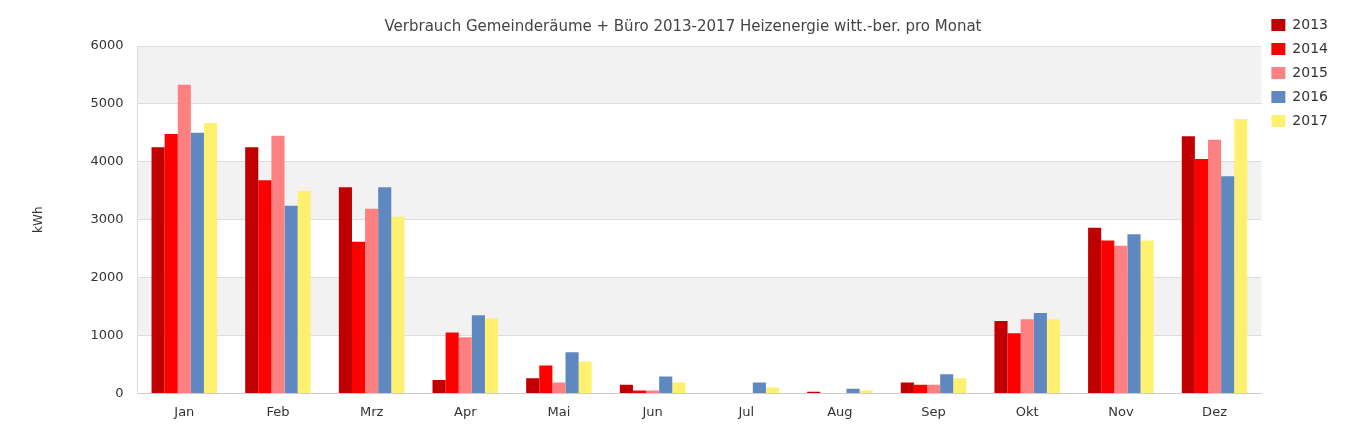 The height and width of the screenshot is (427, 1362). Describe the element at coordinates (371, 411) in the screenshot. I see `x-tick-label: Mrz` at that location.